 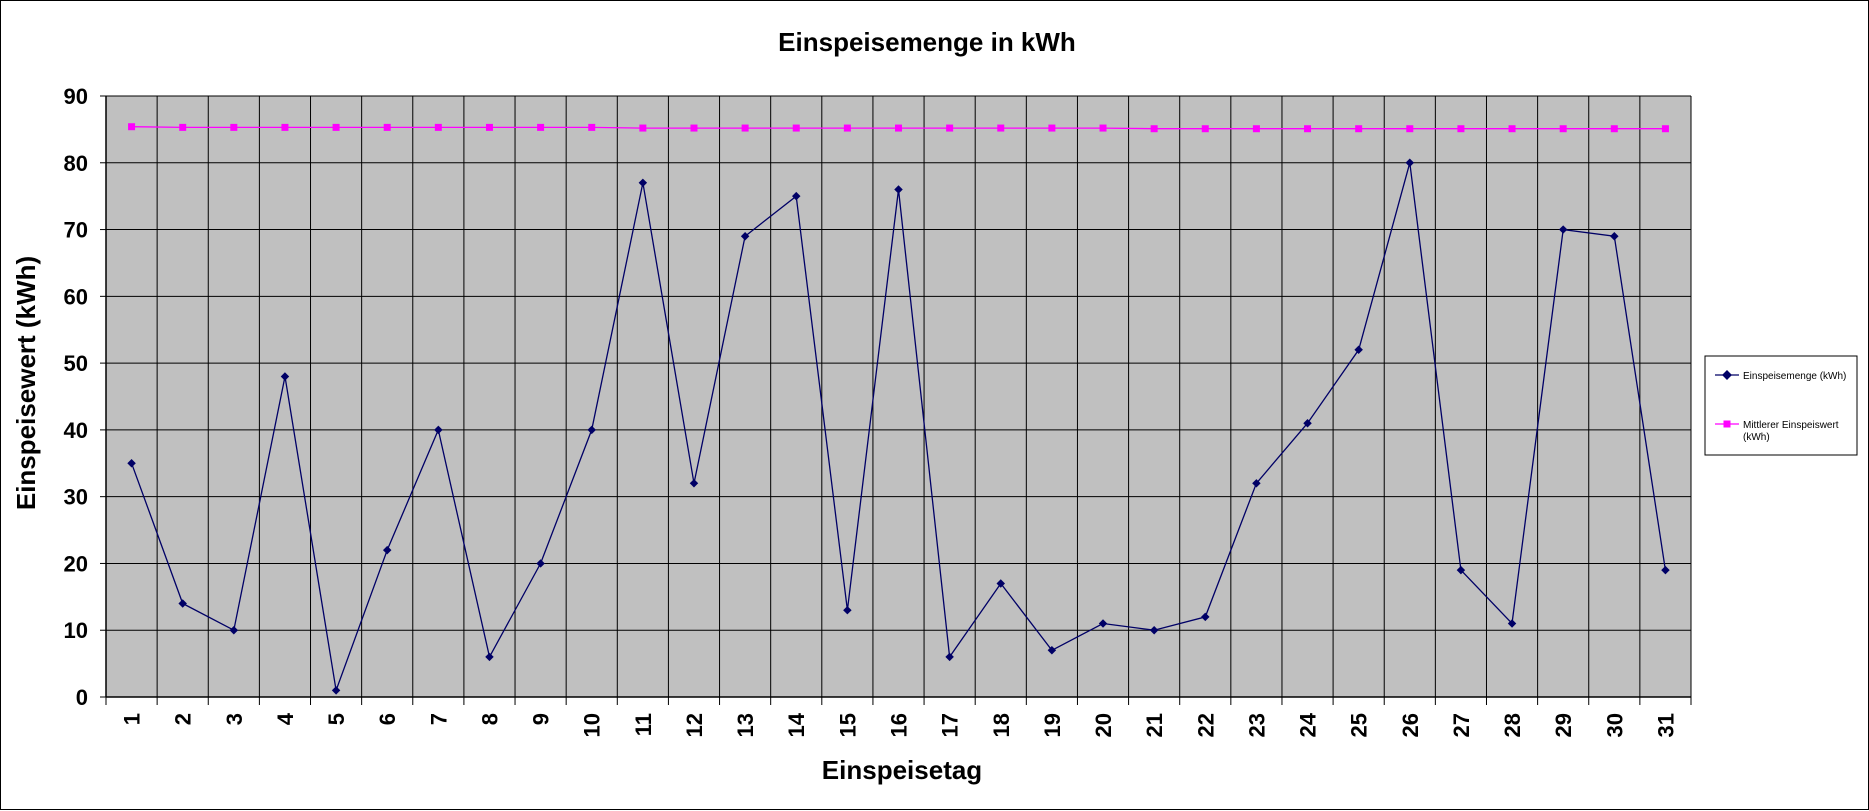 I want to click on y-axis-ticks: 0 10 20 30 40 50 60 70 80 90, so click(x=85, y=397).